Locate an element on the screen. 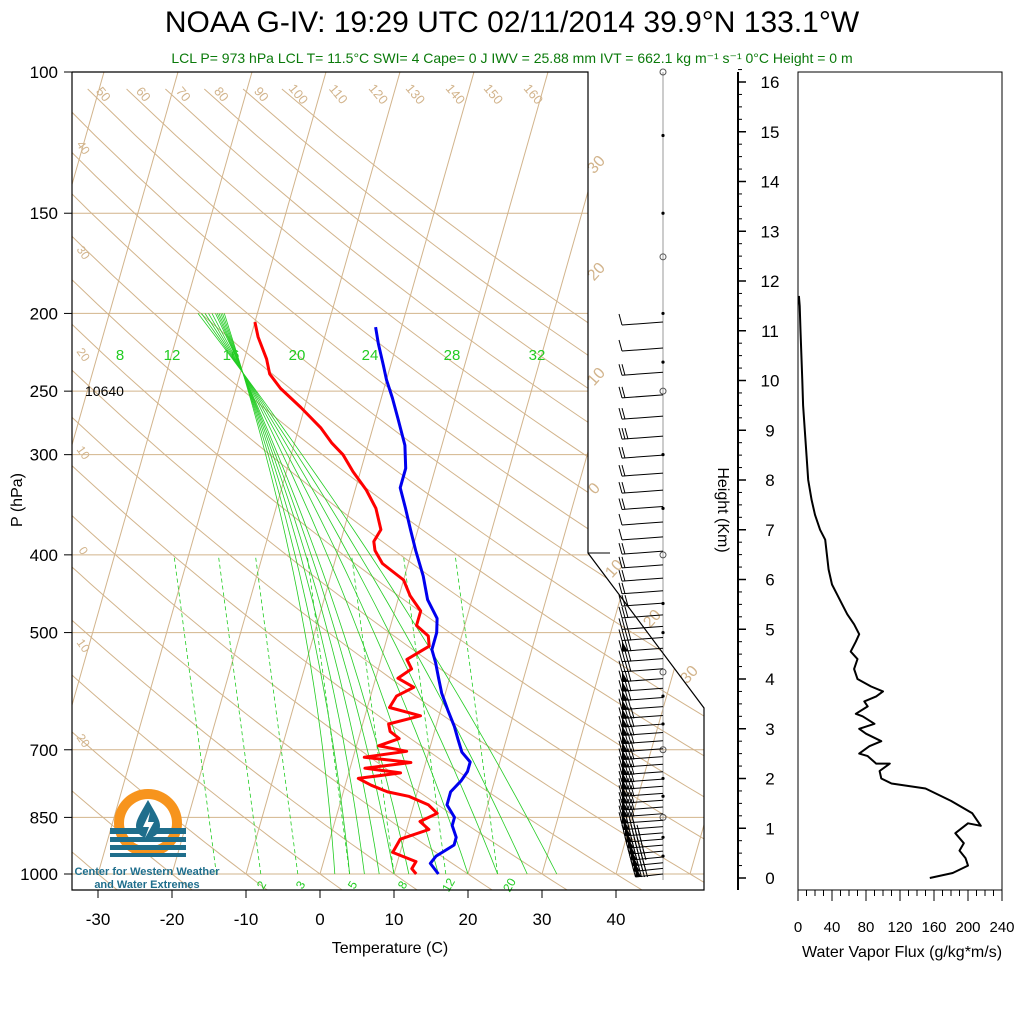 This screenshot has width=1024, height=1024. wvf-y-tick-label: 2 is located at coordinates (769, 779).